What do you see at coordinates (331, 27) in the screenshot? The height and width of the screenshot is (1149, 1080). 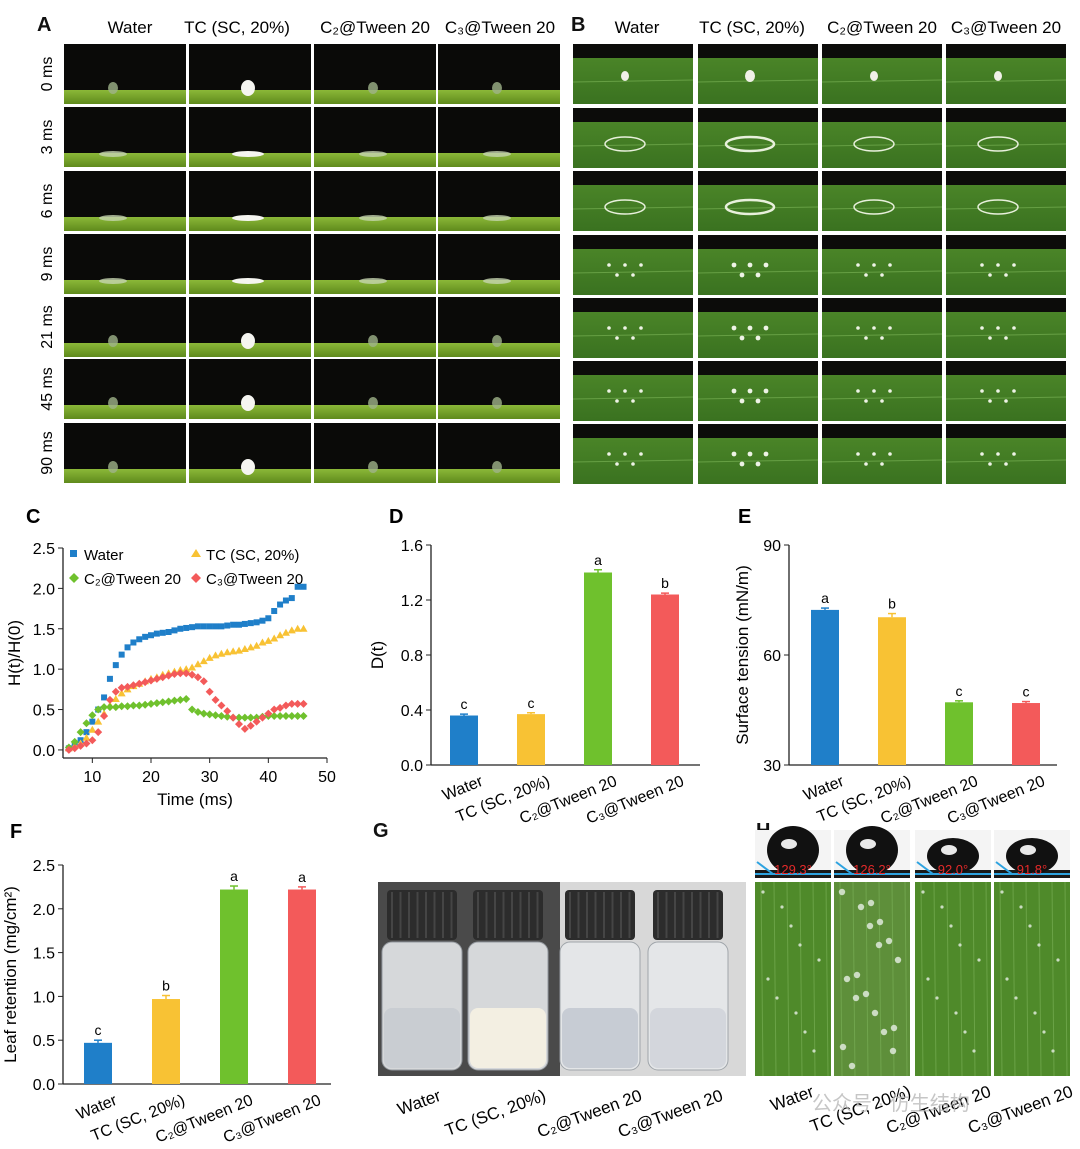 I see `panel-a-column-labels: Water TC (SC, 20%) C₂@Tween 20 C₃@Tween 20` at bounding box center [331, 27].